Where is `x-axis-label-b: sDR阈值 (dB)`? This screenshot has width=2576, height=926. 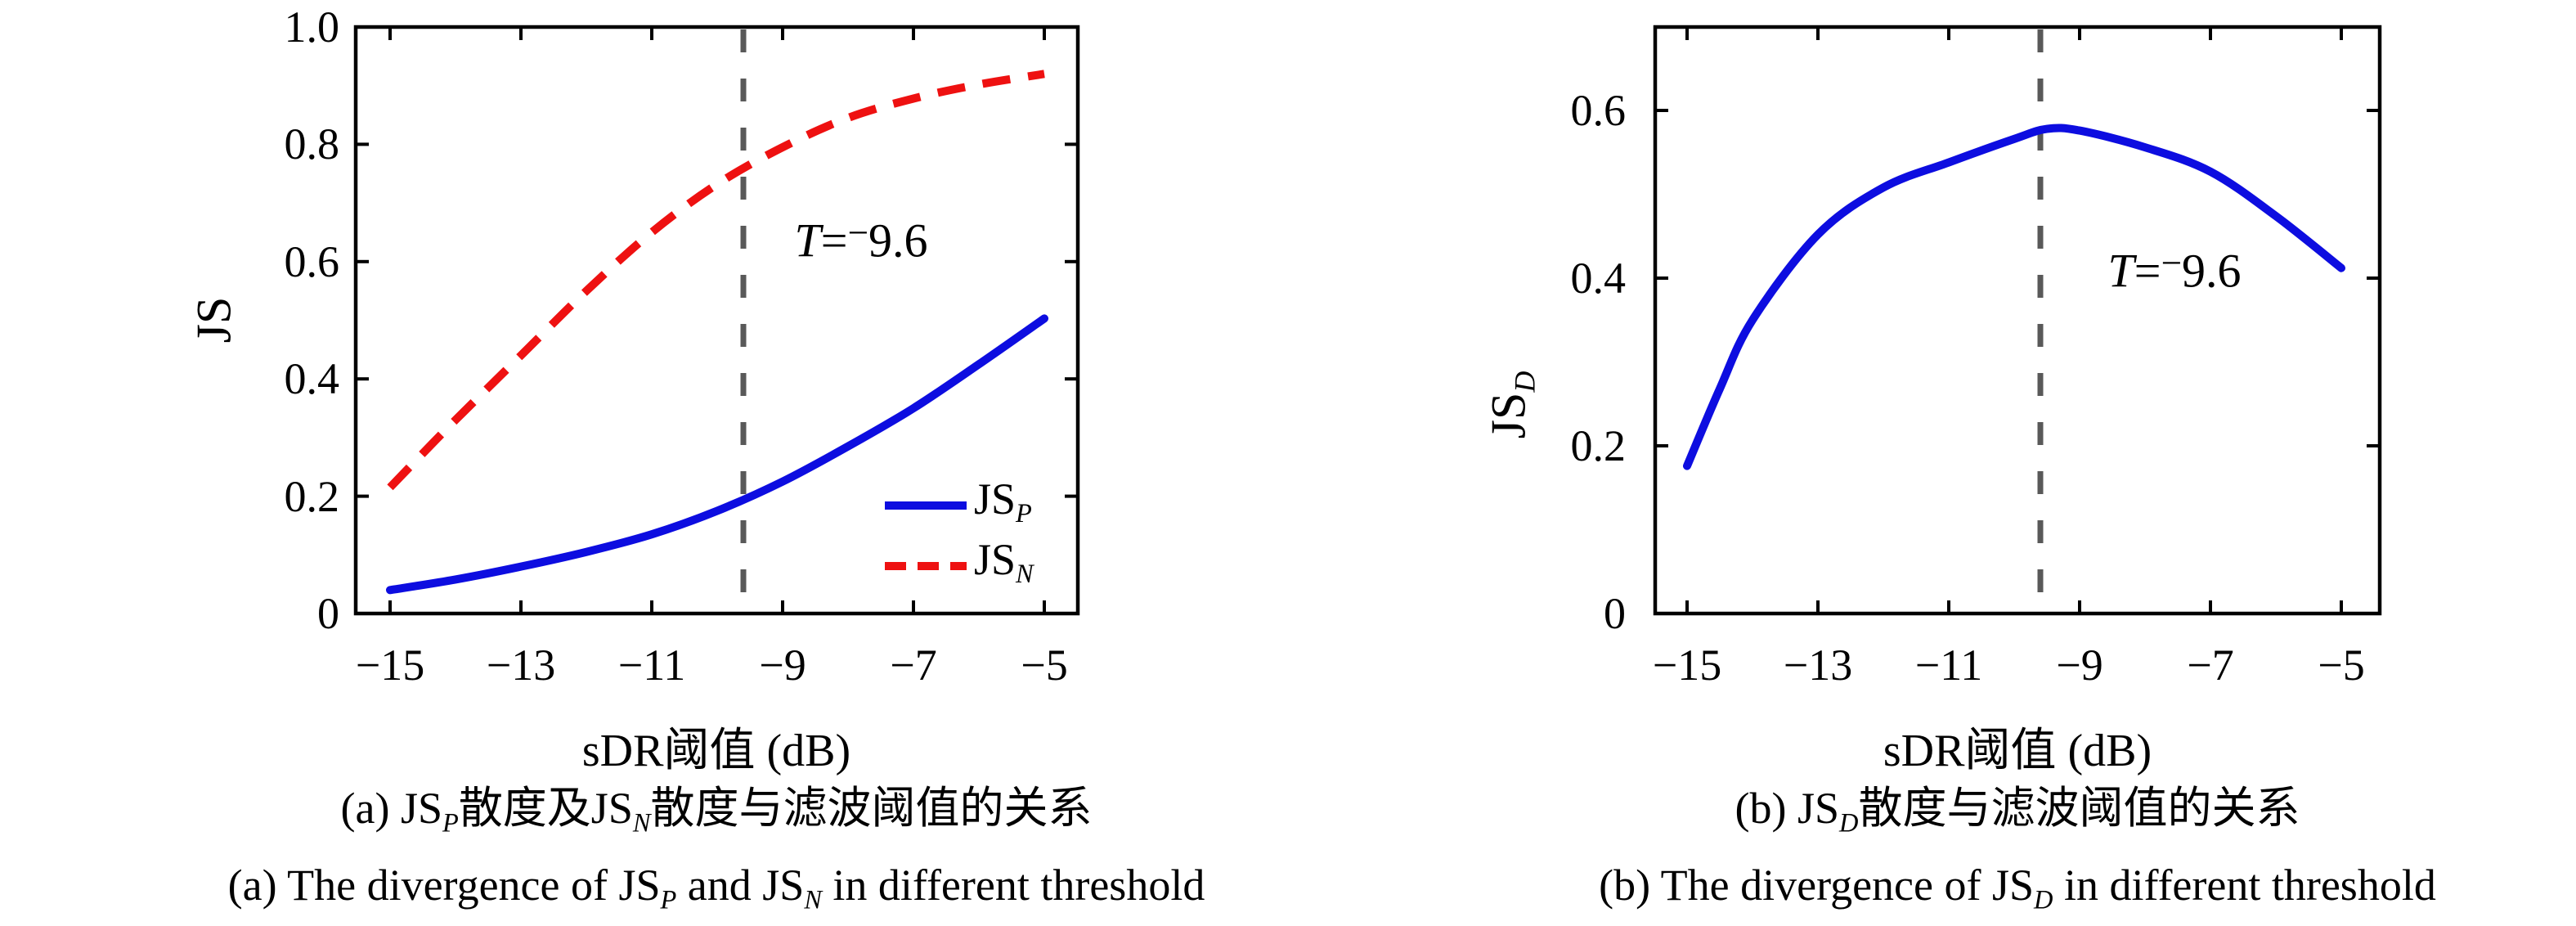 x-axis-label-b: sDR阈值 (dB) is located at coordinates (2017, 751).